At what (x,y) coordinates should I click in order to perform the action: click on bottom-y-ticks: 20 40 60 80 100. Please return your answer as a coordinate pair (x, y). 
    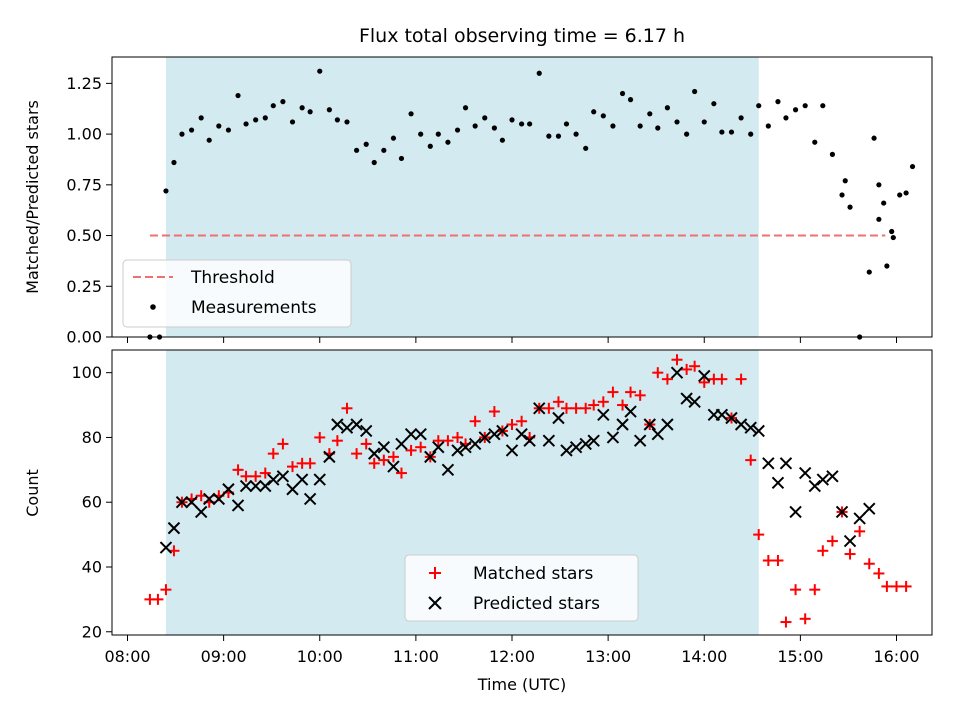
    Looking at the image, I should click on (91, 502).